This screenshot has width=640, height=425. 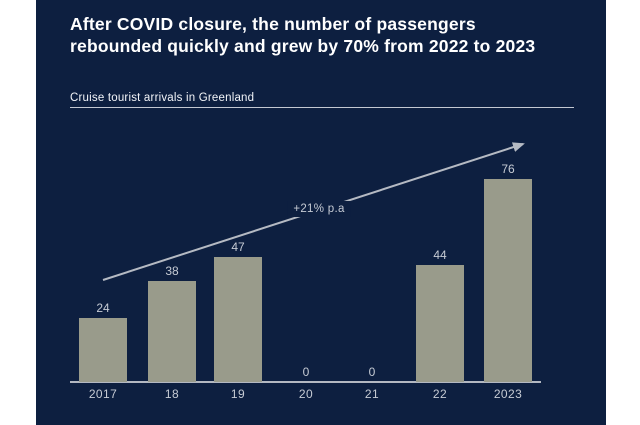 What do you see at coordinates (172, 394) in the screenshot?
I see `x-tick-label: 18` at bounding box center [172, 394].